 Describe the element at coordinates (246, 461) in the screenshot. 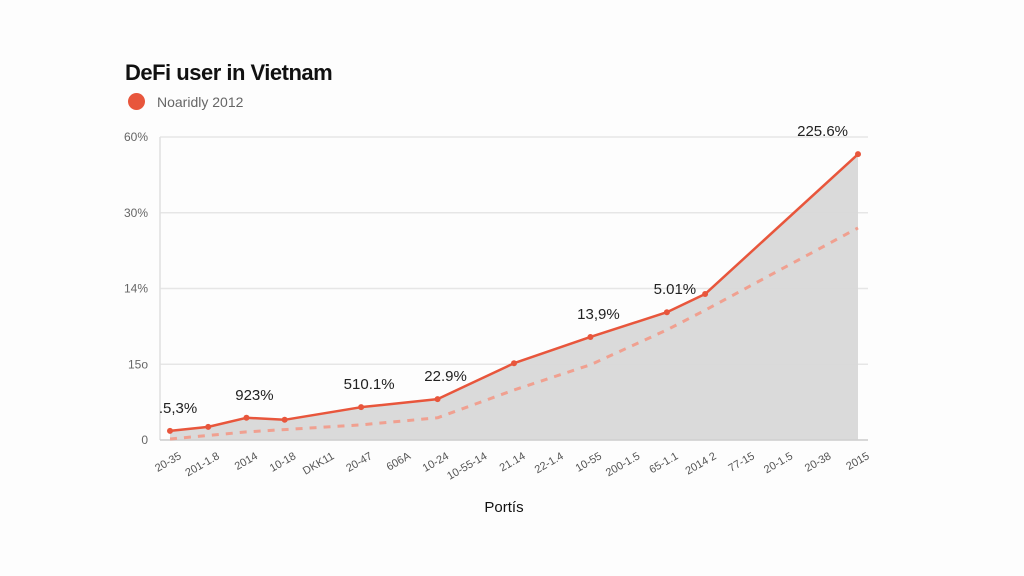

I see `x-tick-label: 2014` at that location.